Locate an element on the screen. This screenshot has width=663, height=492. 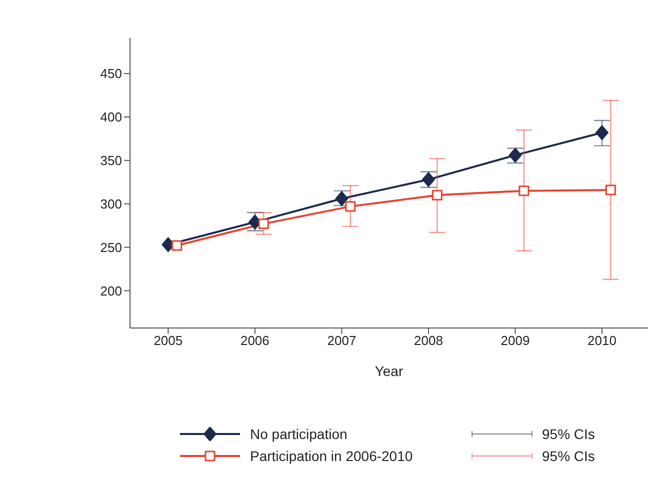
x-tick-label: 2007 is located at coordinates (341, 340).